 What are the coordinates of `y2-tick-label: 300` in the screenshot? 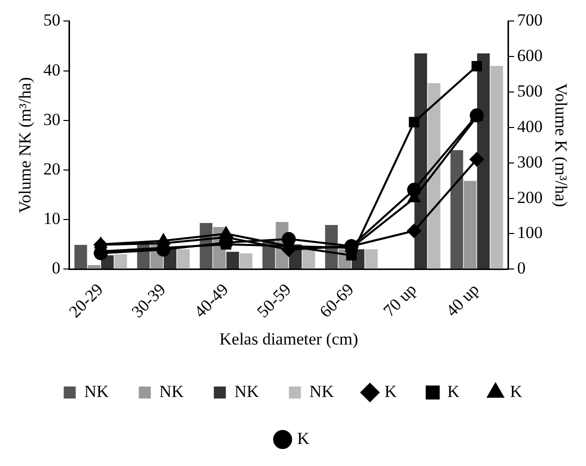 It's located at (530, 162).